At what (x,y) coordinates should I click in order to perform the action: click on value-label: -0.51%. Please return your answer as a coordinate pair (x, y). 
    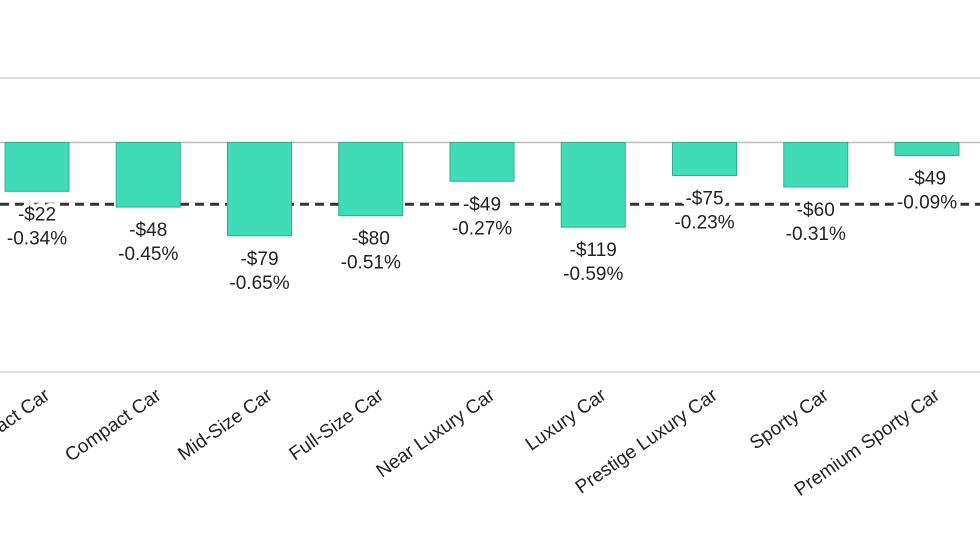
    Looking at the image, I should click on (371, 263).